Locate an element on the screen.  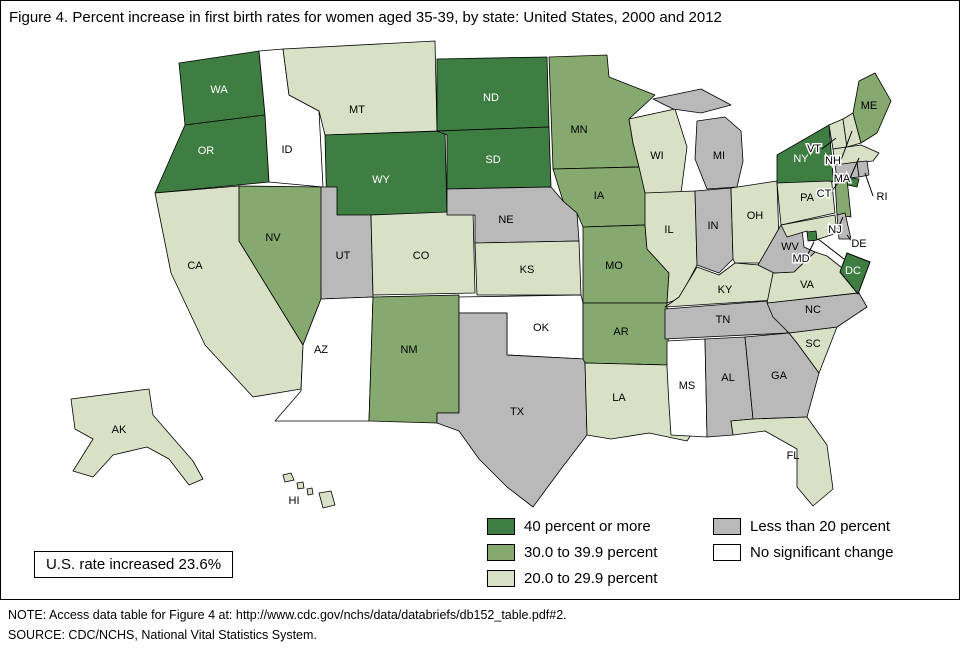
state-label-IA: IA is located at coordinates (599, 196).